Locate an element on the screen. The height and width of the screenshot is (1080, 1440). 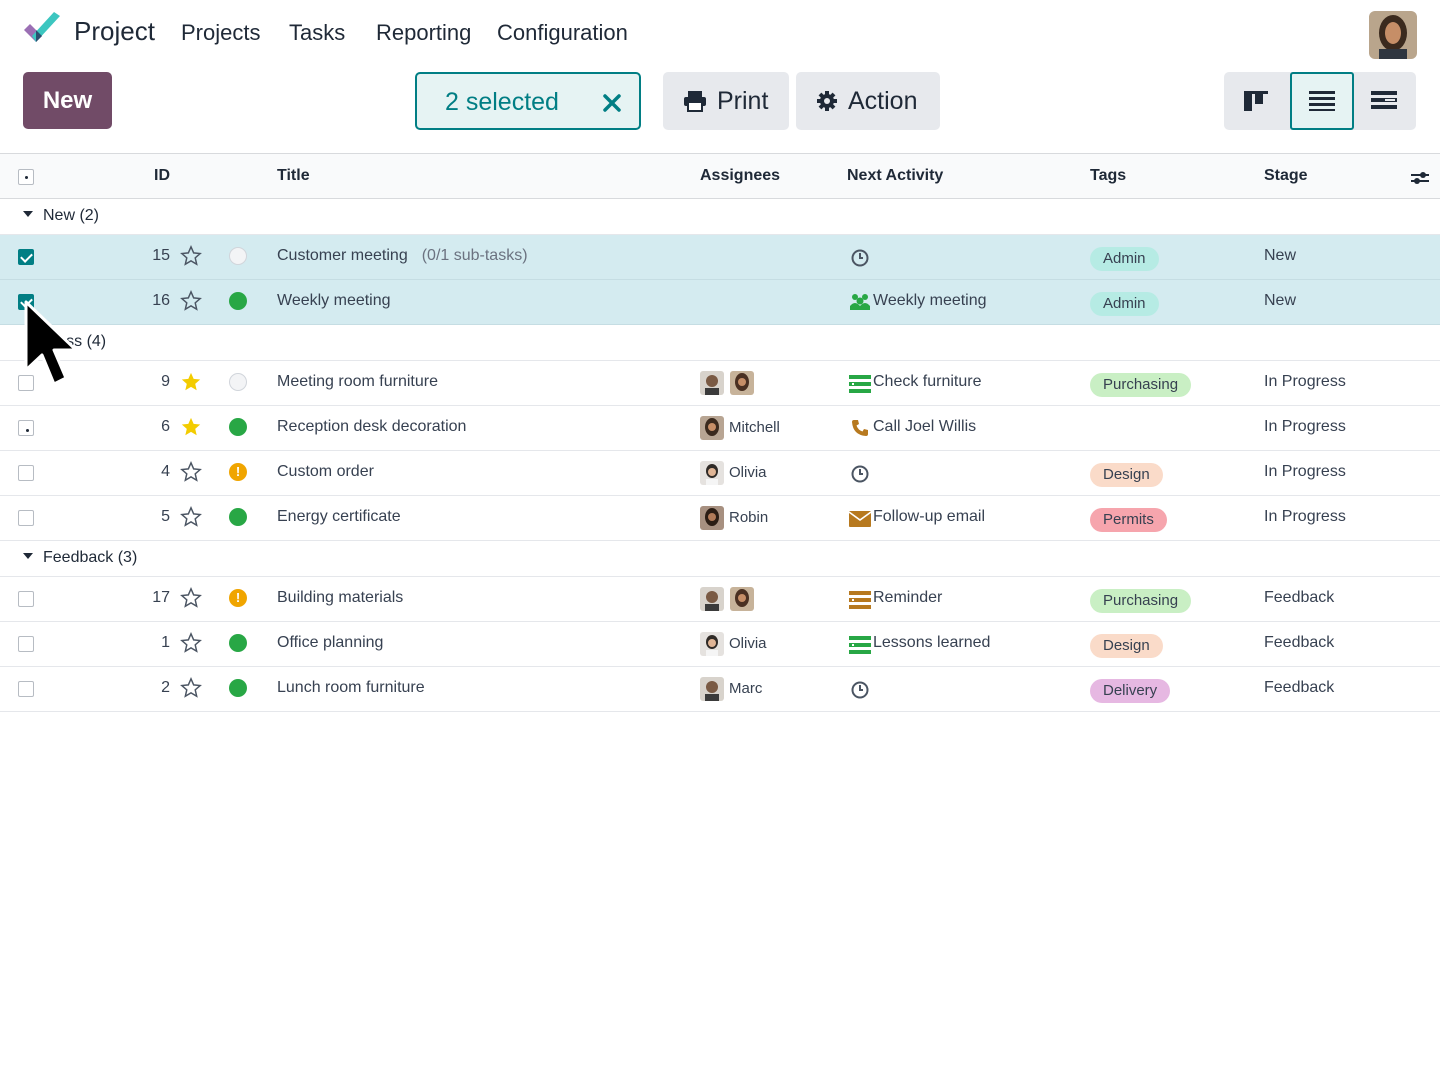
assignee-name: Olivia is located at coordinates (748, 643).